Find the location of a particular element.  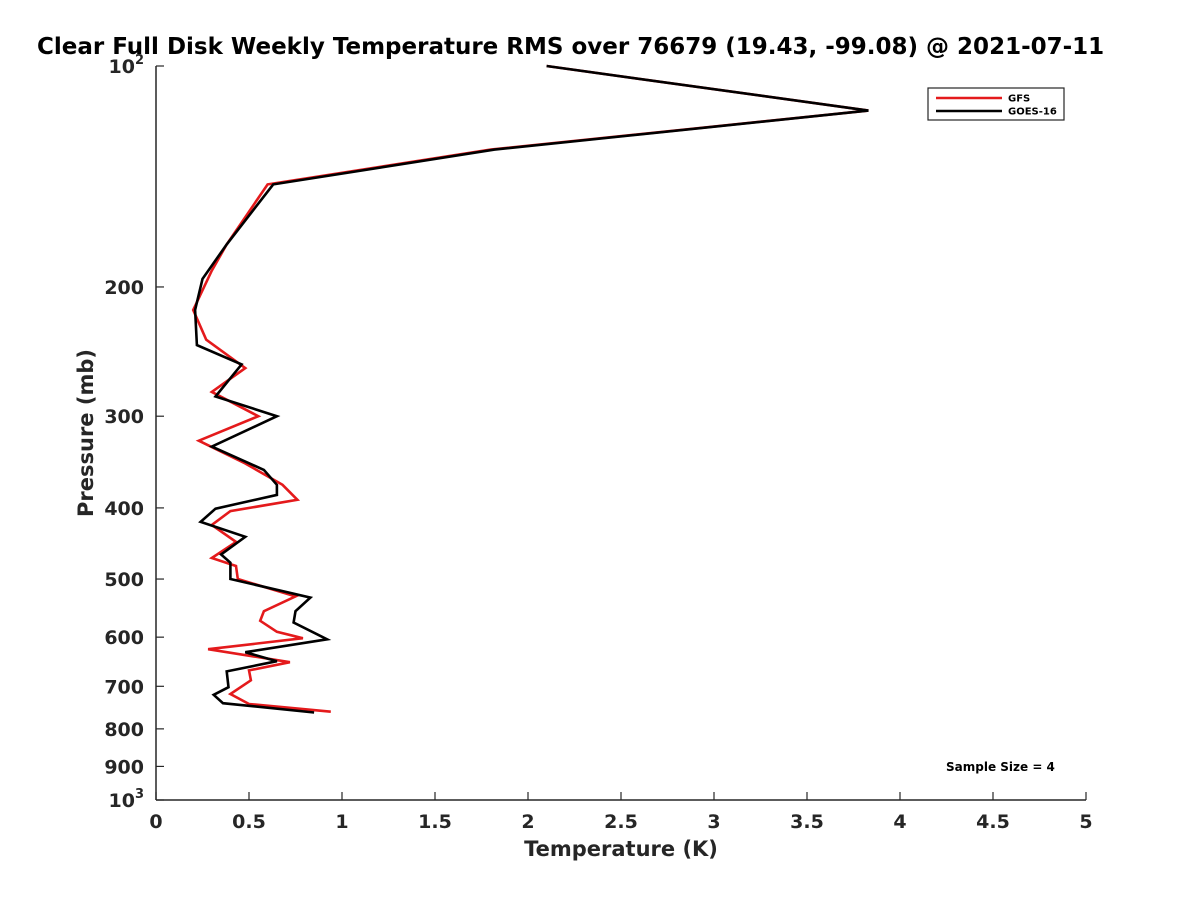

y-axis-label: Pressure (mb) is located at coordinates (86, 433).